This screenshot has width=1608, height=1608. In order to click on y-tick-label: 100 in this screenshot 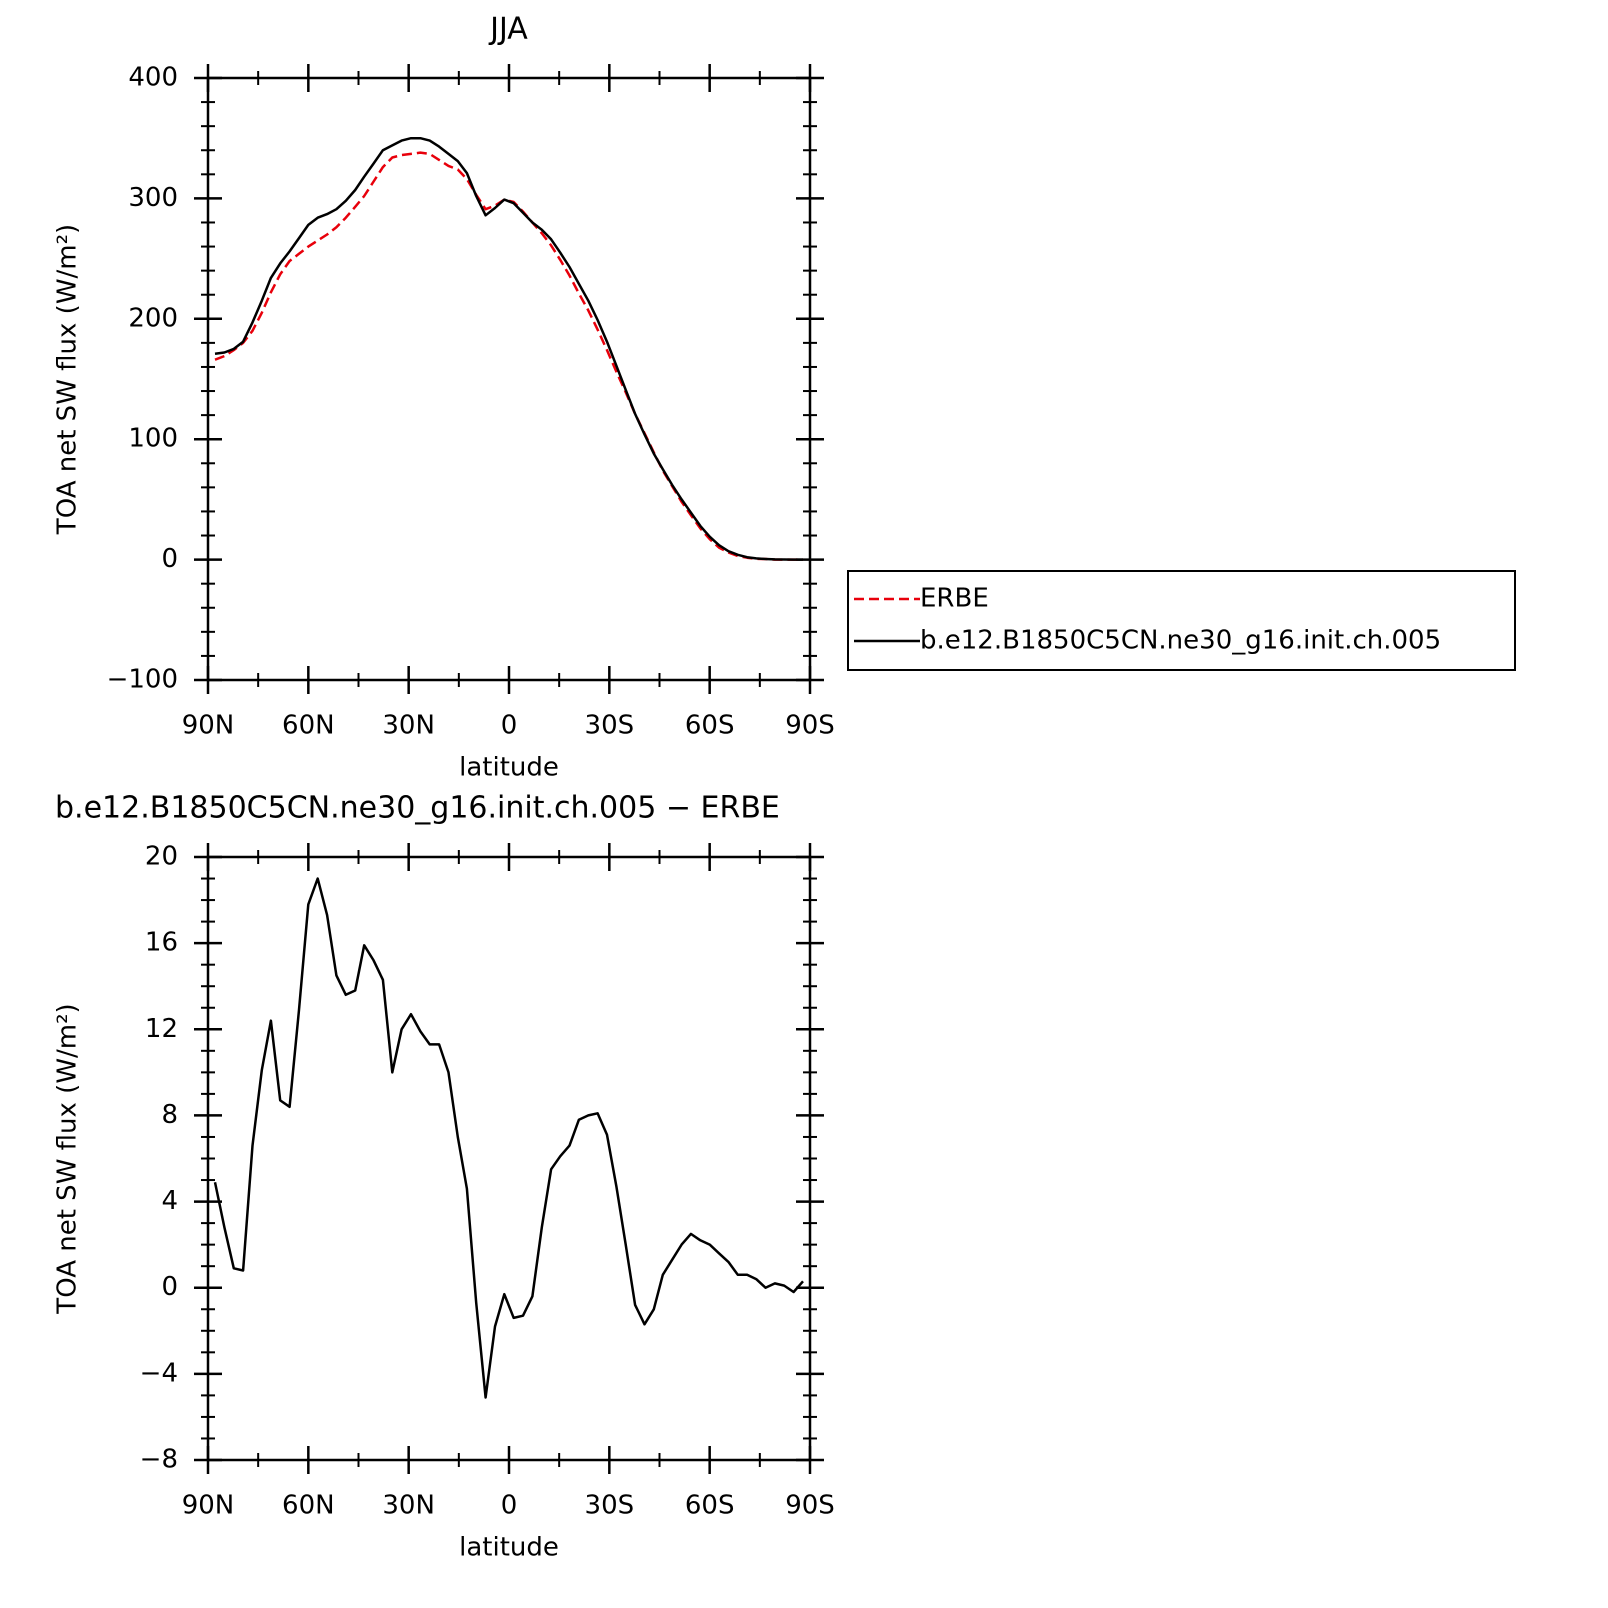, I will do `click(153, 439)`.